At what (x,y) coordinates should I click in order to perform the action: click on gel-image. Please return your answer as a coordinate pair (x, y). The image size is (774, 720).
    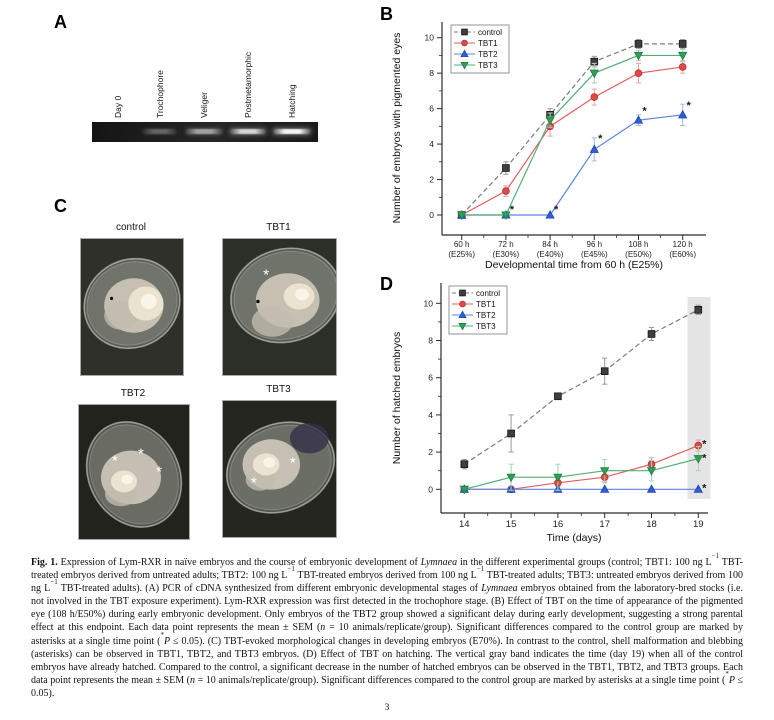
    Looking at the image, I should click on (205, 132).